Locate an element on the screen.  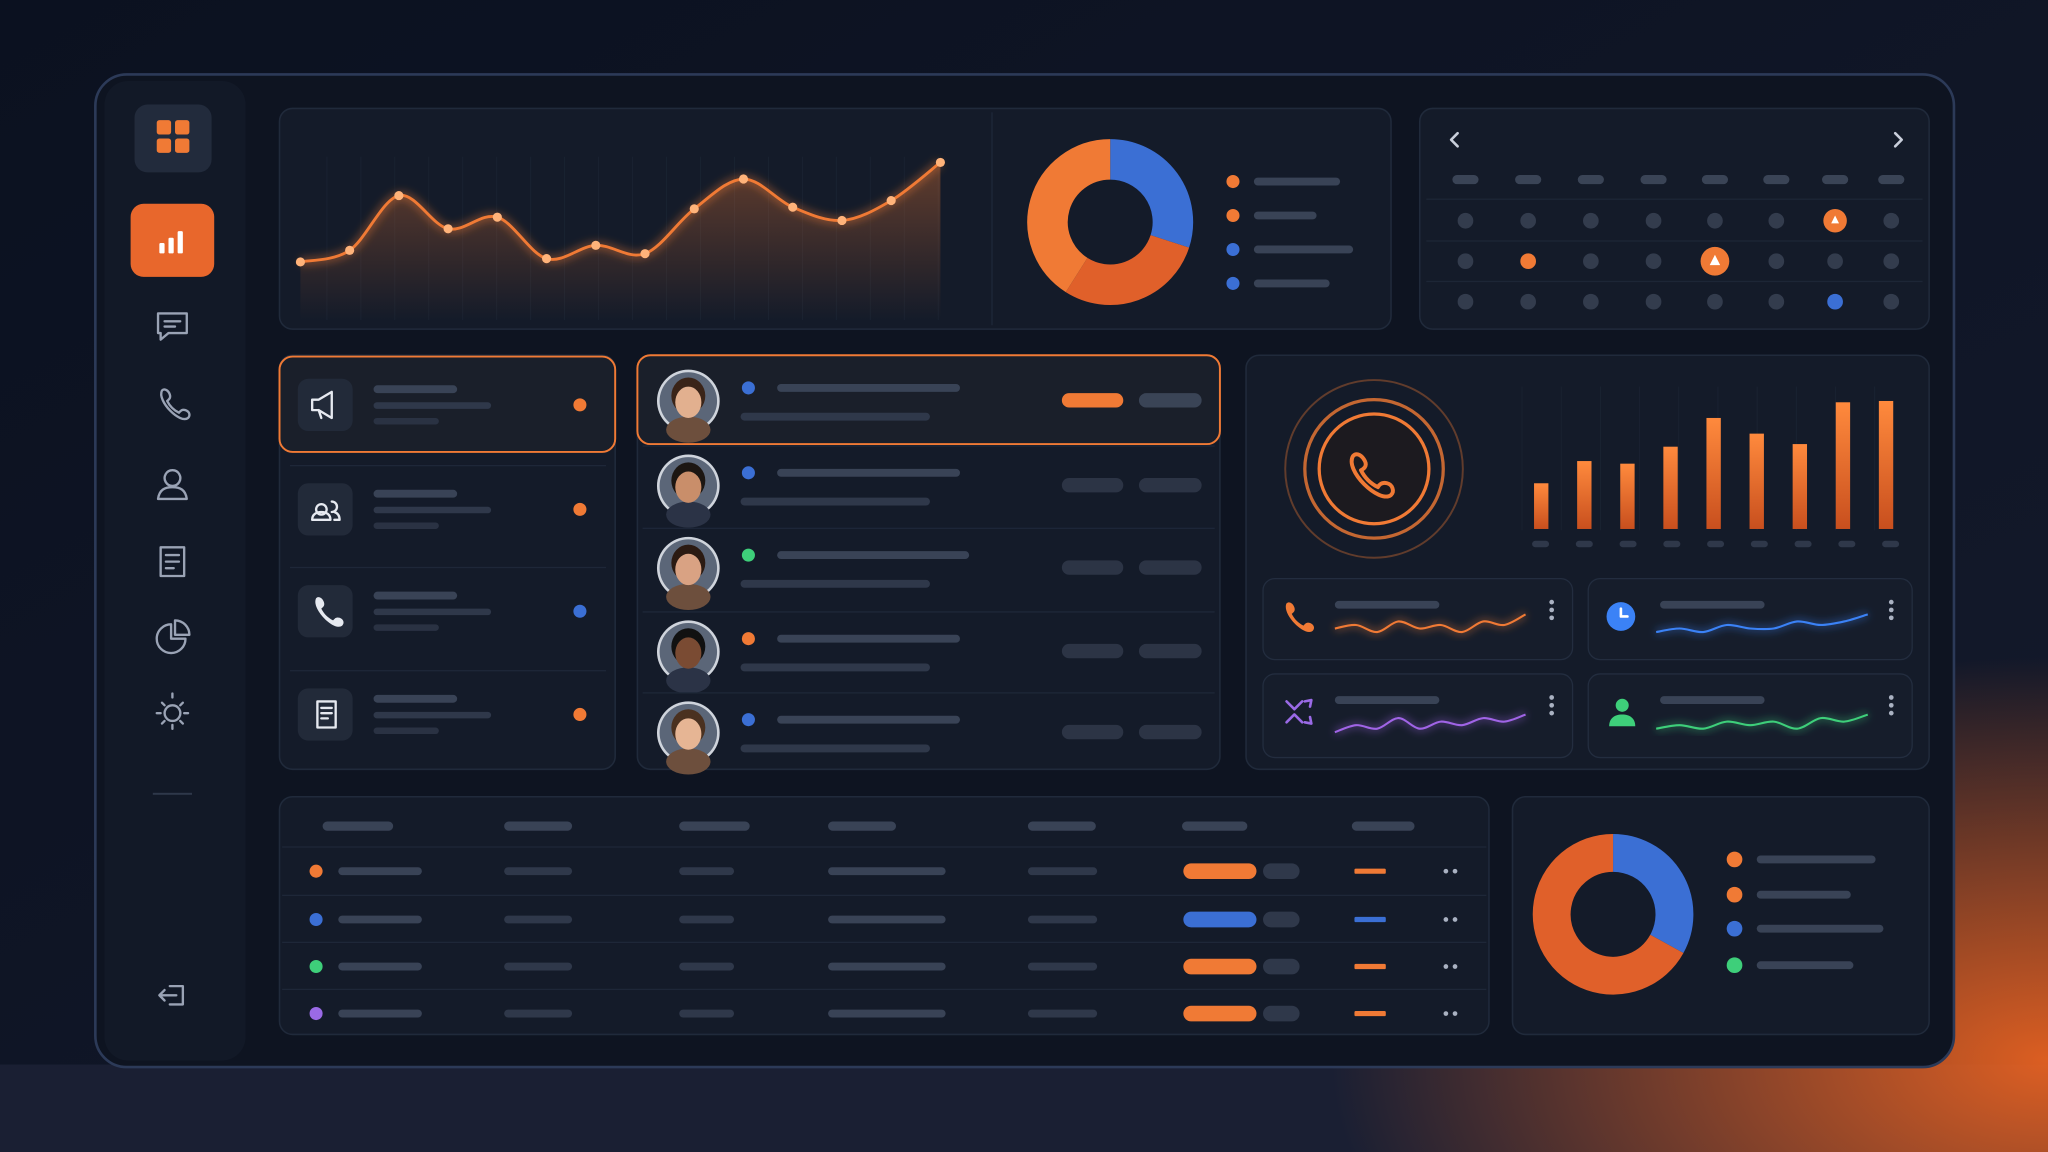
logo-button is located at coordinates (173, 138).